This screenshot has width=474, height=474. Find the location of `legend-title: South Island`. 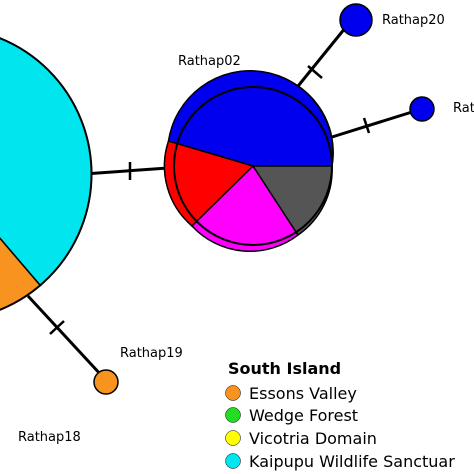

legend-title: South Island is located at coordinates (284, 368).